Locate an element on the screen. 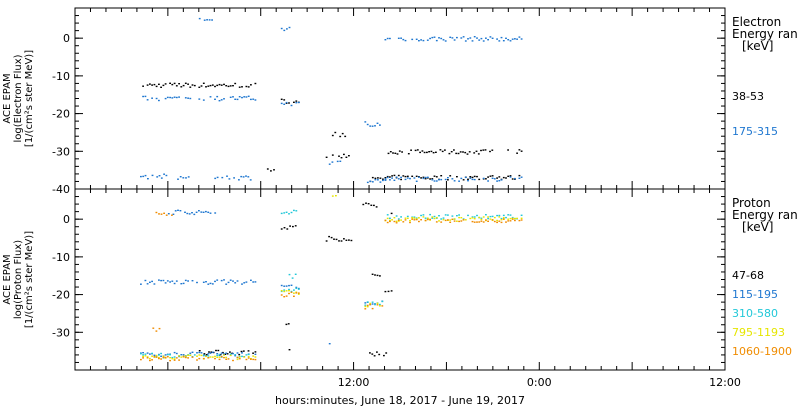 The height and width of the screenshot is (410, 800). y-tick-label: -40 is located at coordinates (61, 189).